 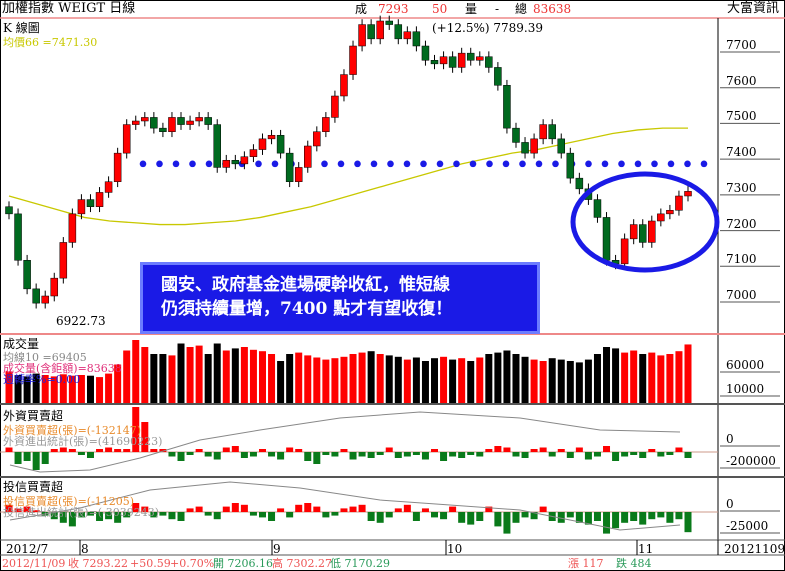 I want to click on trust-net-label: 投信買賣超(張)=(-11205), so click(x=69, y=501).